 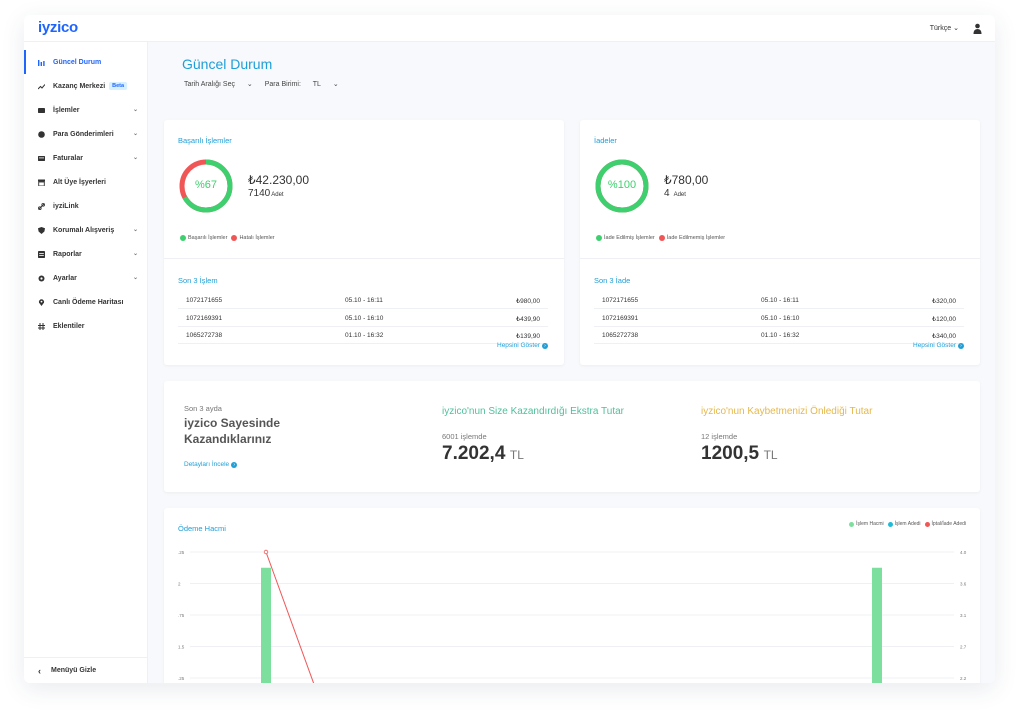 What do you see at coordinates (266, 193) in the screenshot?
I see `success-count: 7140Adet` at bounding box center [266, 193].